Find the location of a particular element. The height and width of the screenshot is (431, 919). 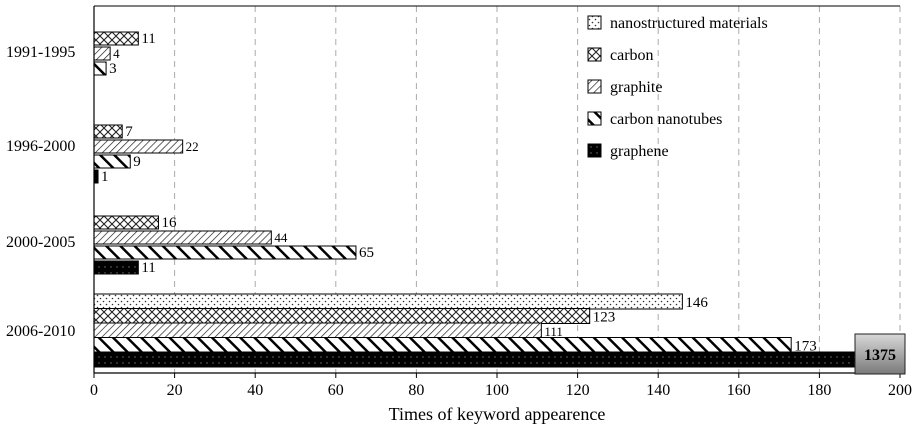

value-label: 44 is located at coordinates (281, 237).